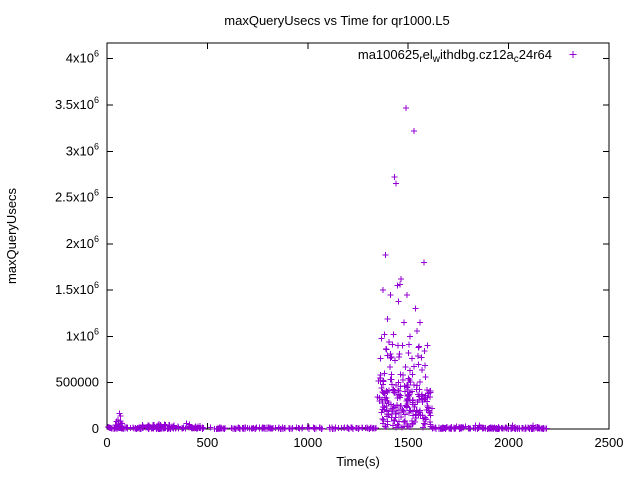 The image size is (640, 480). I want to click on x-tick-label: 2000, so click(508, 442).